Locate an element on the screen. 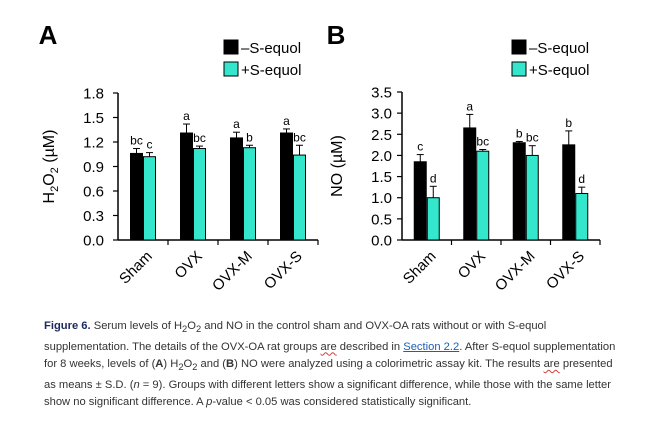  y-tick-label: 1.0 is located at coordinates (381, 198).